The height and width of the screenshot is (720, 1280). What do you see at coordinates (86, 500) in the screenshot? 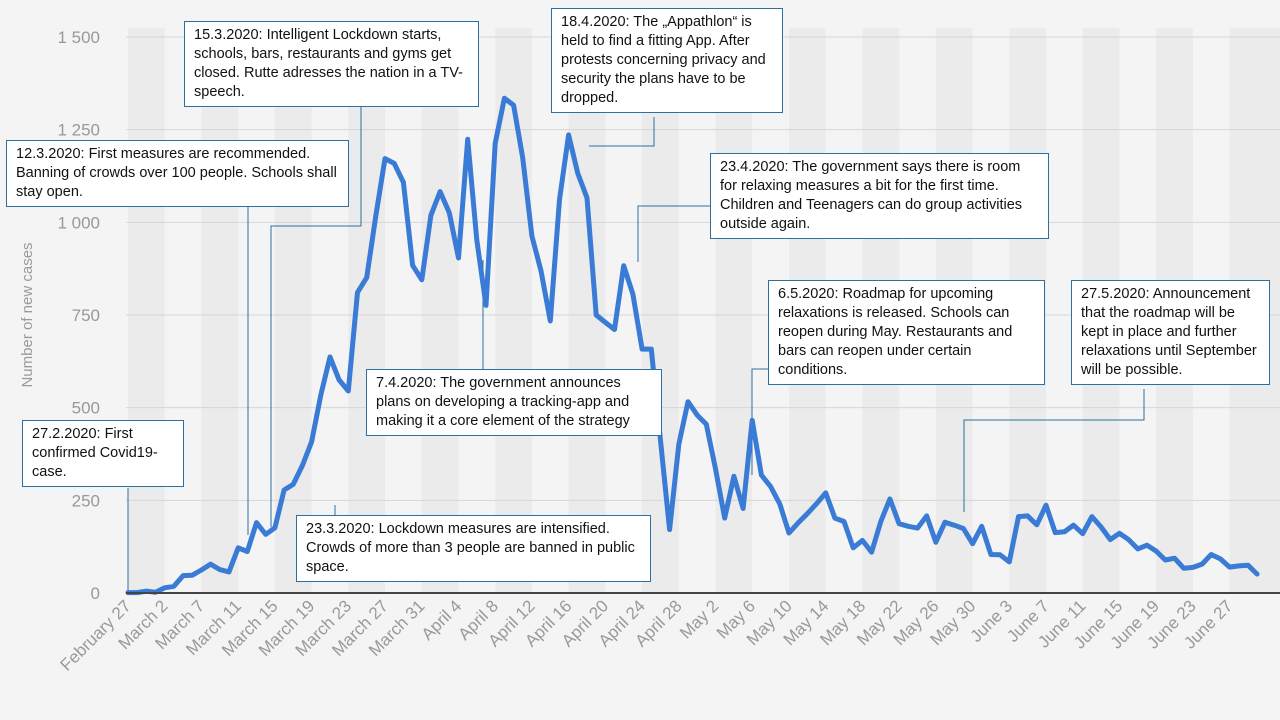
I see `y-tick-label: 250` at bounding box center [86, 500].